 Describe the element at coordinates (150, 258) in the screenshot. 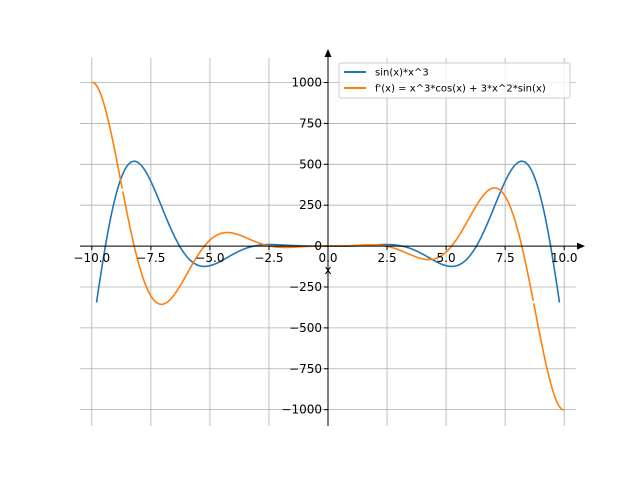

I see `x-tick-label-1: −7.5` at that location.